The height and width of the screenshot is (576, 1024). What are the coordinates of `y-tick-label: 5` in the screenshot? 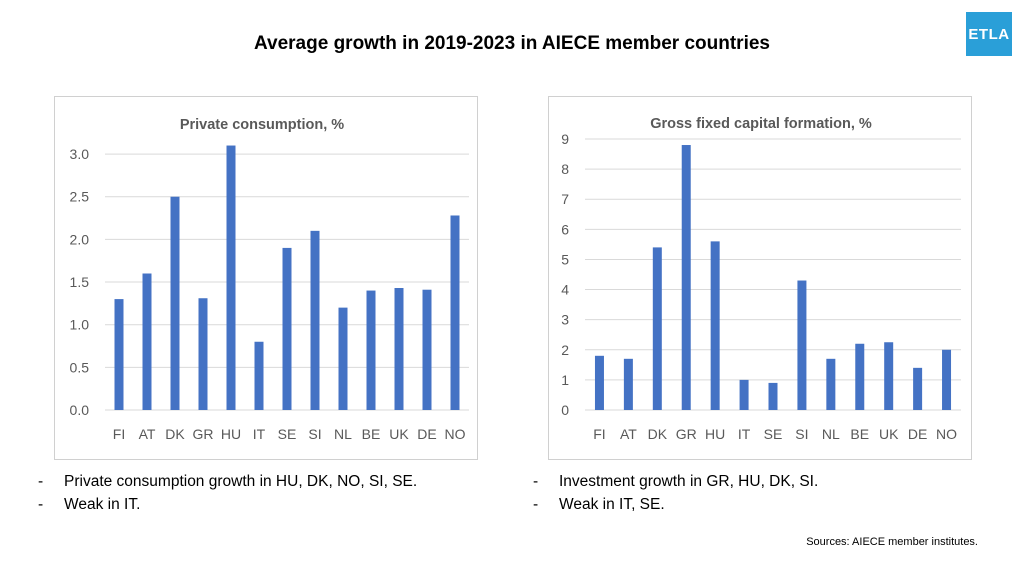 It's located at (565, 259).